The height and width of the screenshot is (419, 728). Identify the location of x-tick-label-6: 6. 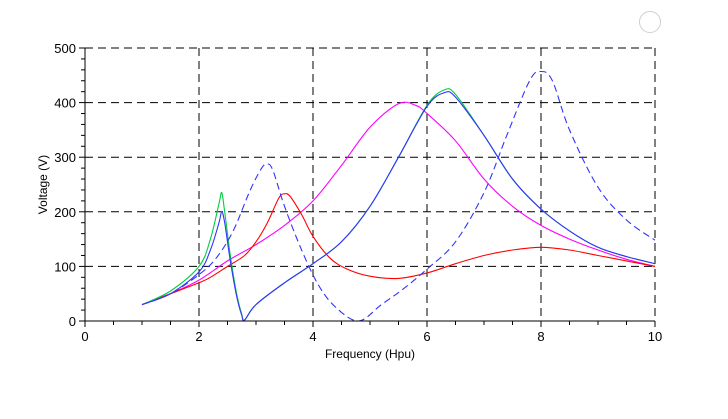
(426, 336).